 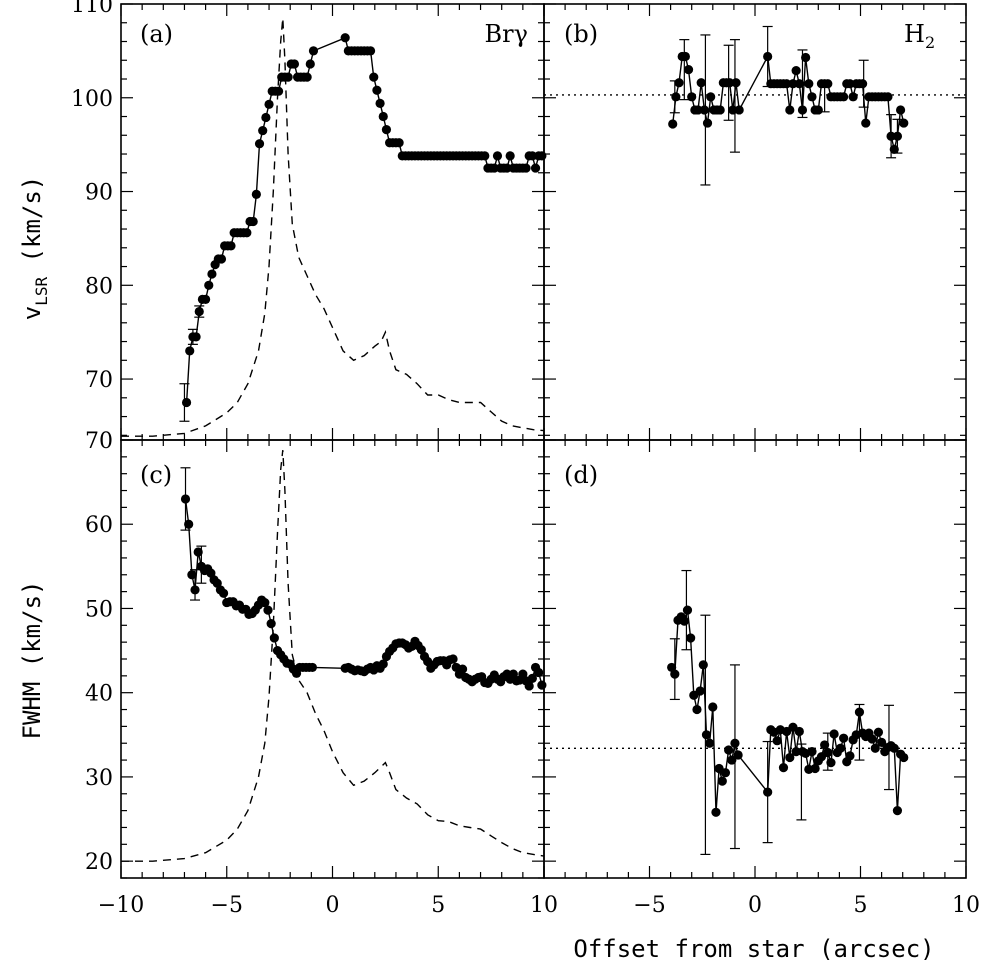 What do you see at coordinates (363, 593) in the screenshot?
I see `series-line-c` at bounding box center [363, 593].